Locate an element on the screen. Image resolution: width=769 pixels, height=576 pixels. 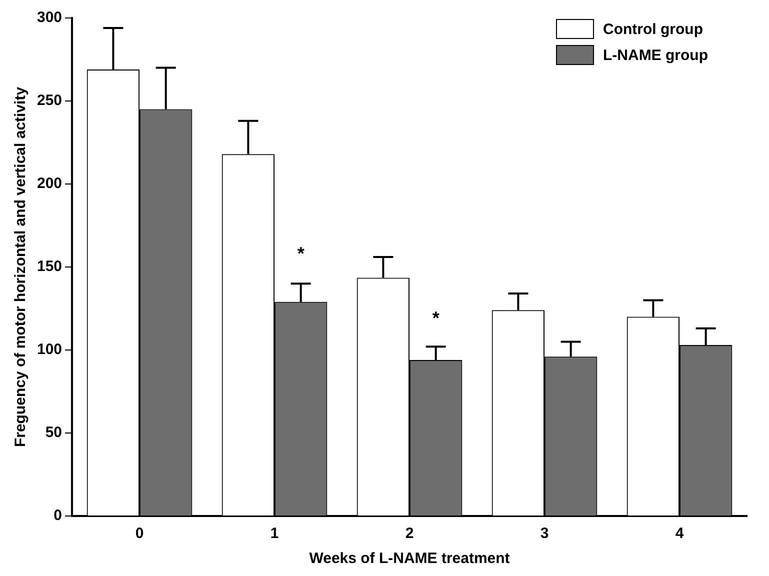
x-tick-label: 0 is located at coordinates (139, 533).